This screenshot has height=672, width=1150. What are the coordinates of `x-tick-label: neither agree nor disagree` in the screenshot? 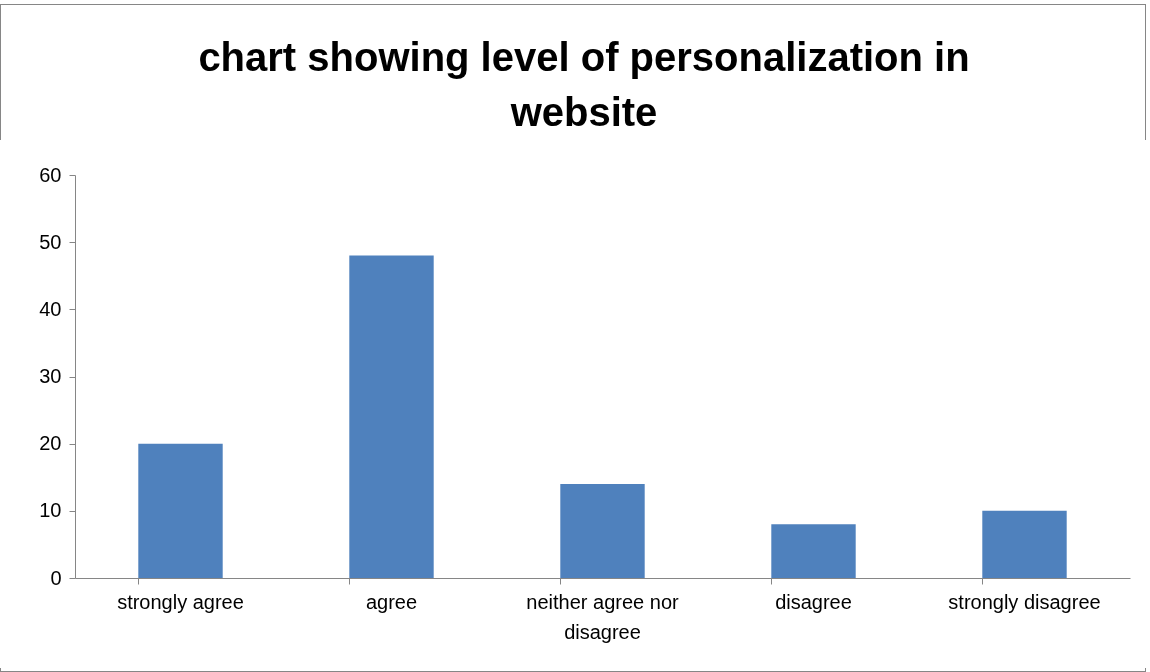 It's located at (602, 616).